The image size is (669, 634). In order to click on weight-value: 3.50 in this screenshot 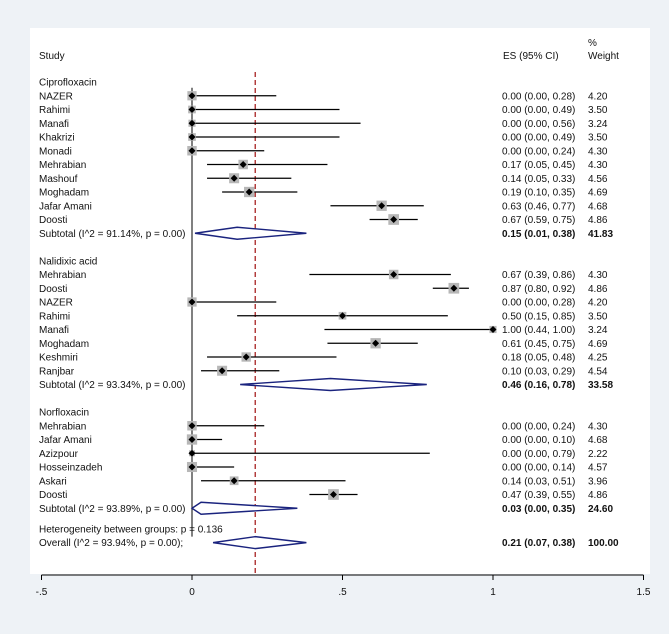, I will do `click(598, 316)`.